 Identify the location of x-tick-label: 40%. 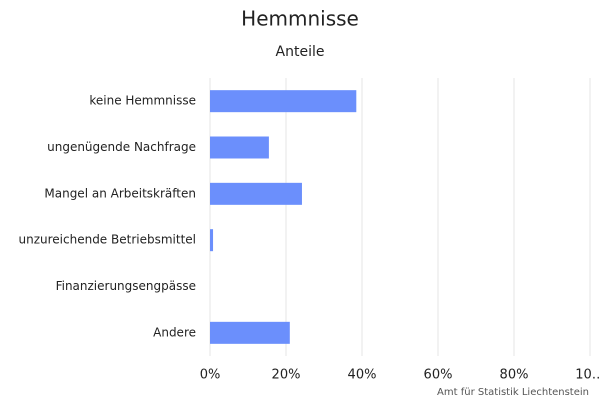
(362, 375).